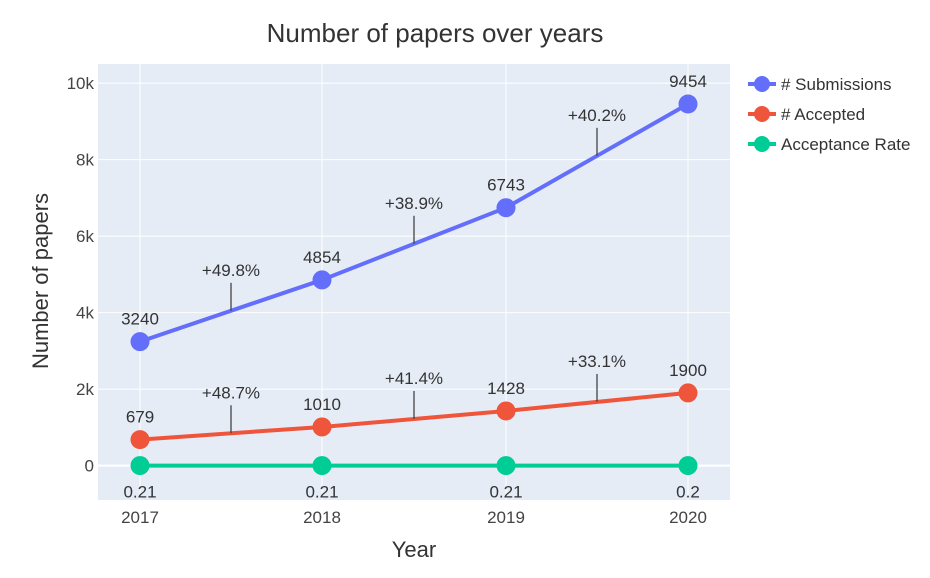 Image resolution: width=930 pixels, height=578 pixels. I want to click on y-axis-title: Number of papers, so click(40, 281).